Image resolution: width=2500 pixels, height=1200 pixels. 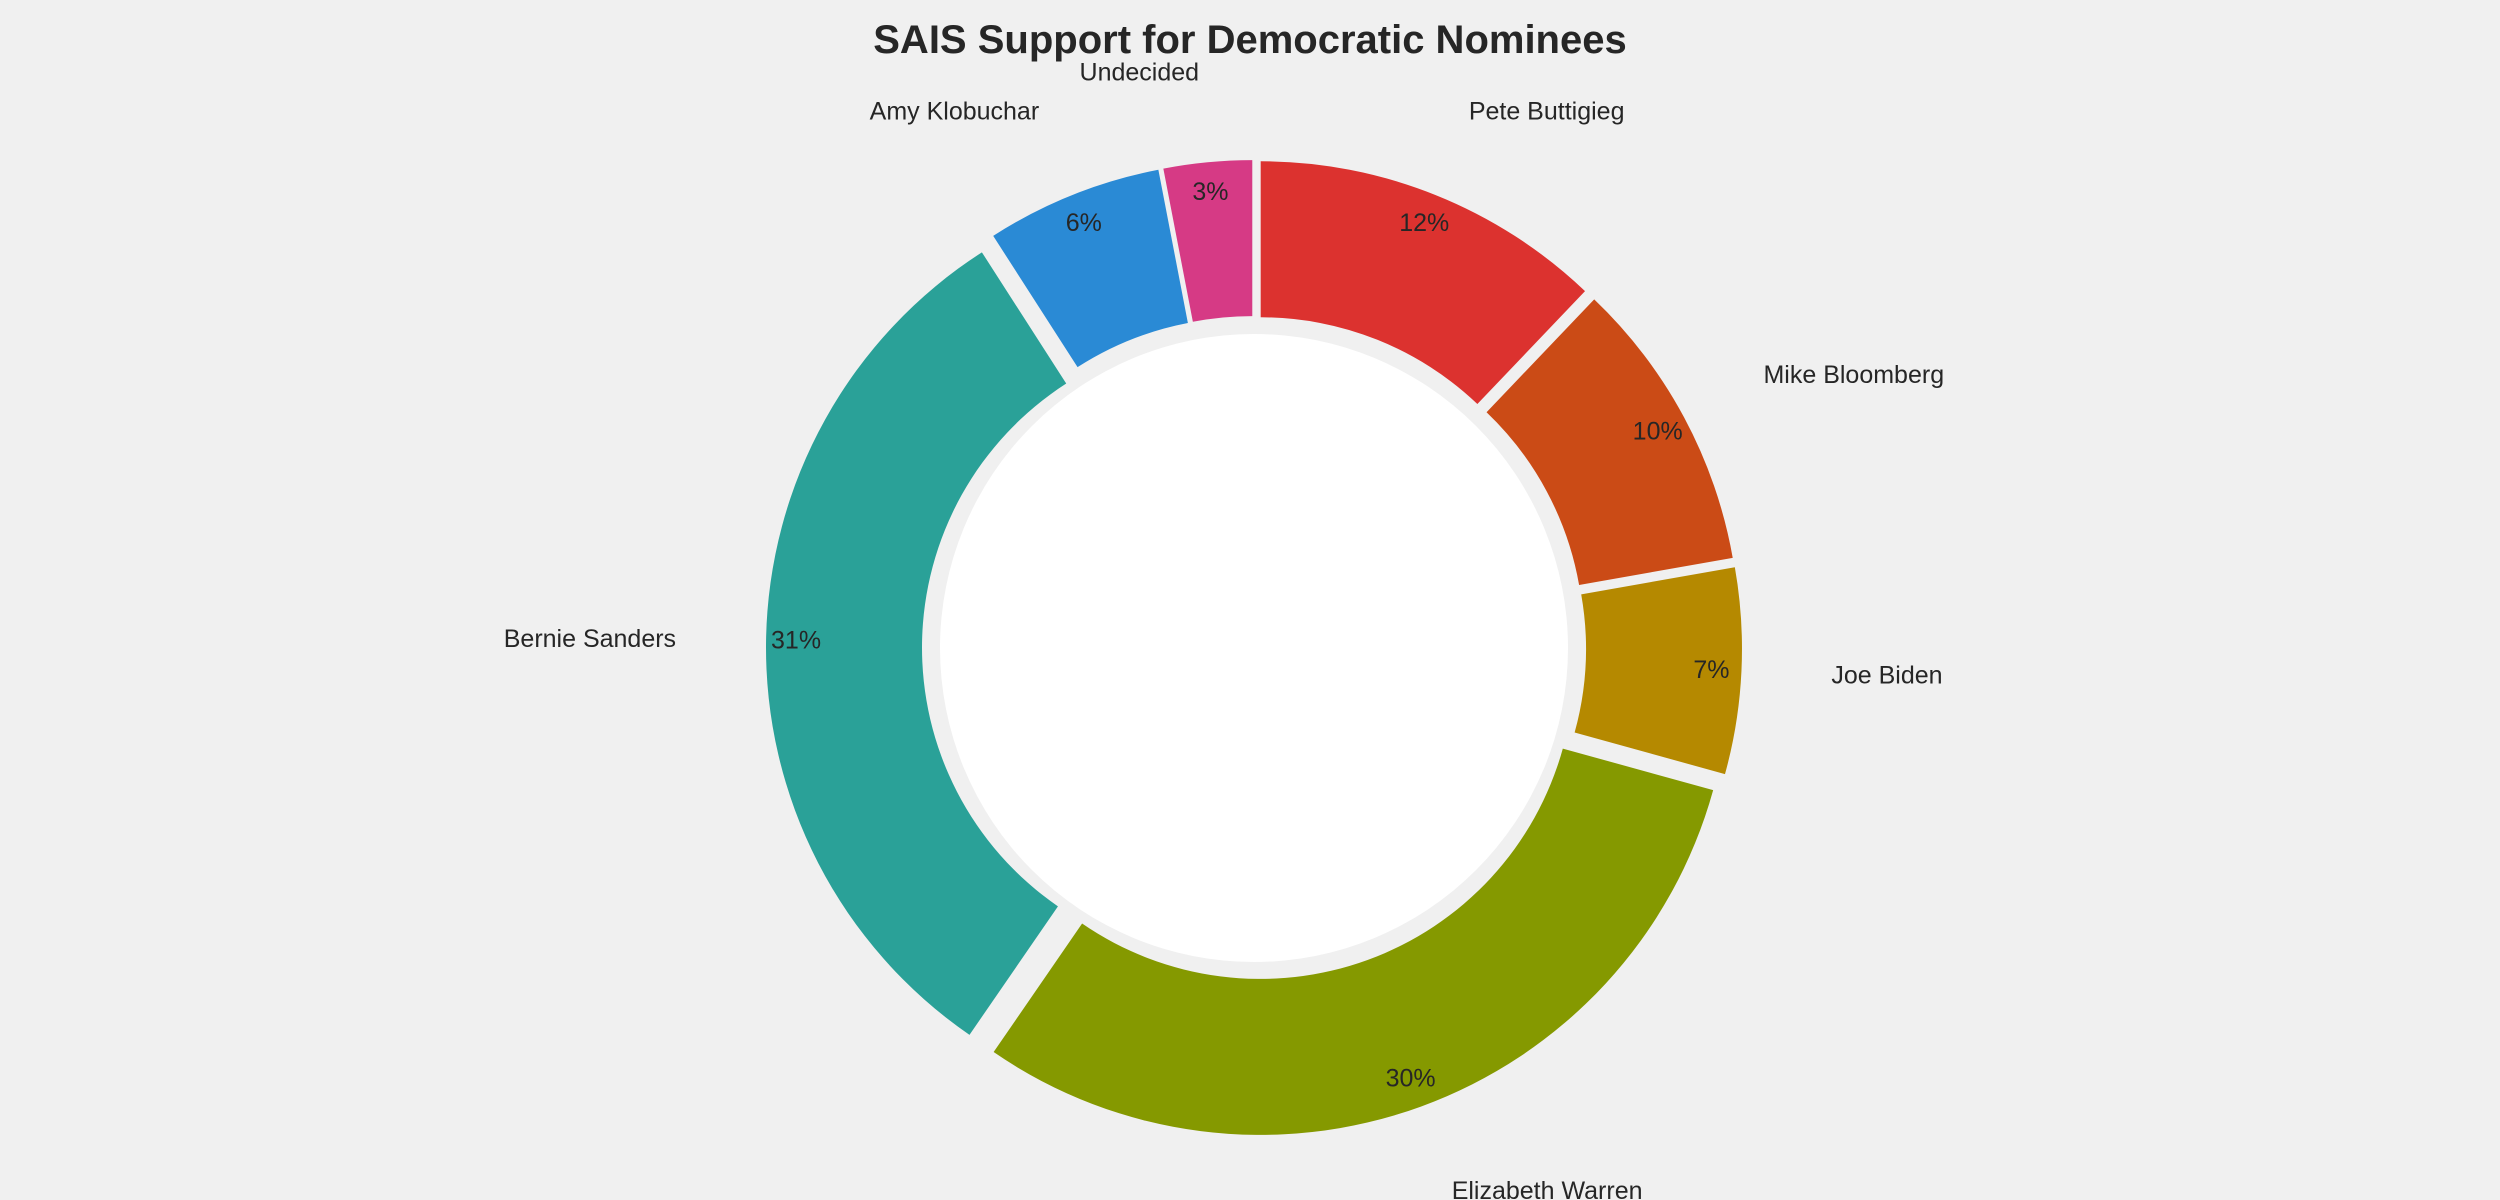 I want to click on donut-hole, so click(x=1254, y=648).